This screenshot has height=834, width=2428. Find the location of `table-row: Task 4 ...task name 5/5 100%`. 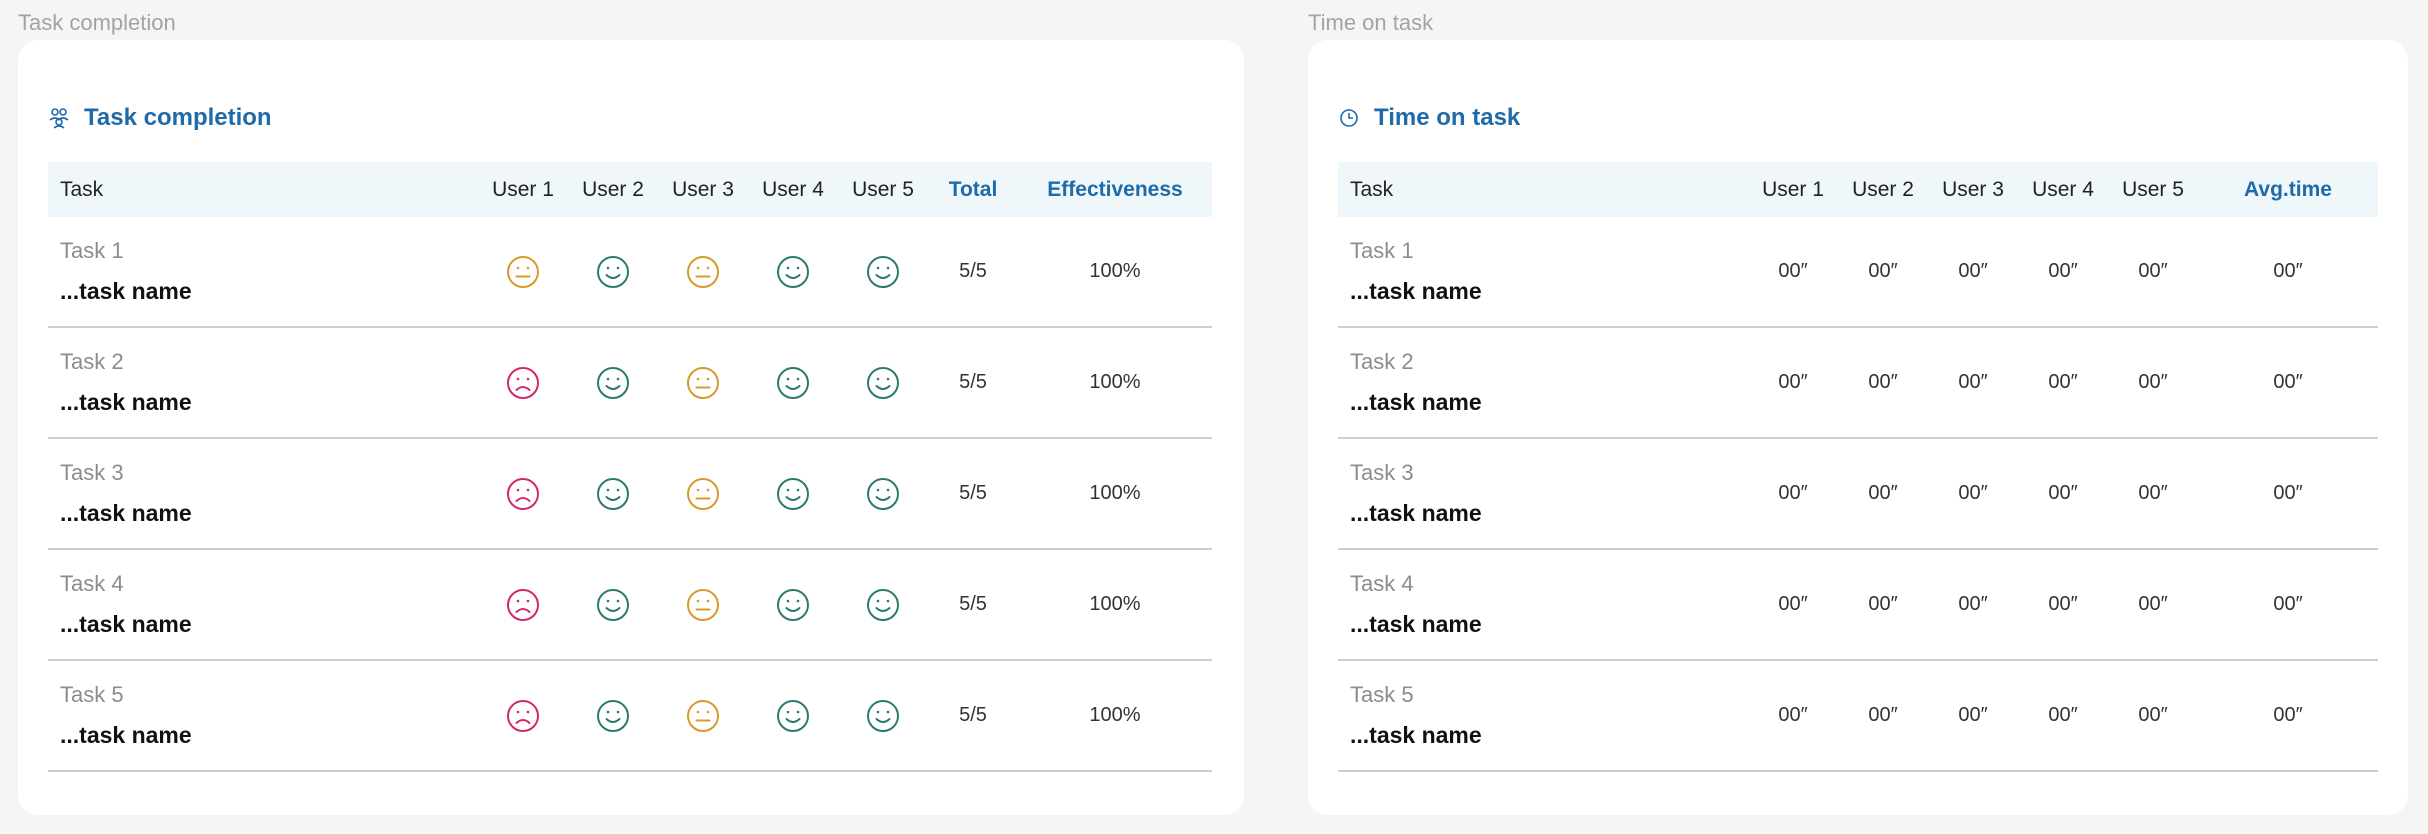

table-row: Task 4 ...task name 5/5 100% is located at coordinates (630, 605).